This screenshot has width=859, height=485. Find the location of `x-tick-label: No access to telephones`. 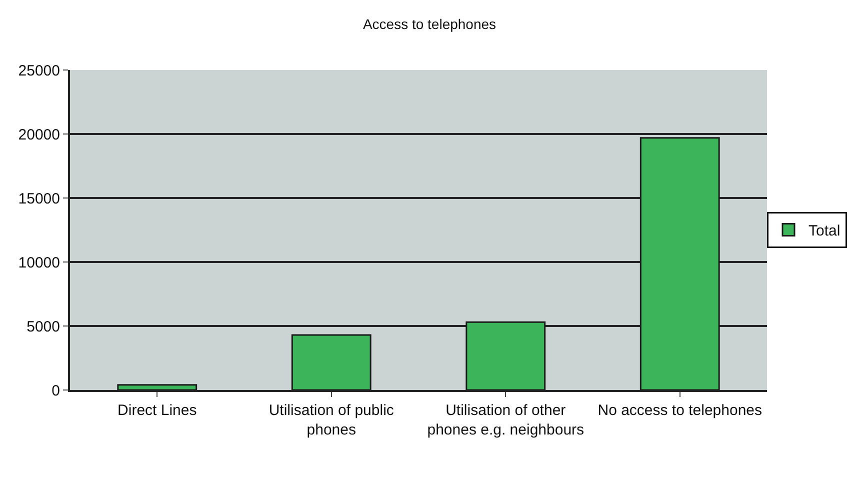

x-tick-label: No access to telephones is located at coordinates (680, 410).